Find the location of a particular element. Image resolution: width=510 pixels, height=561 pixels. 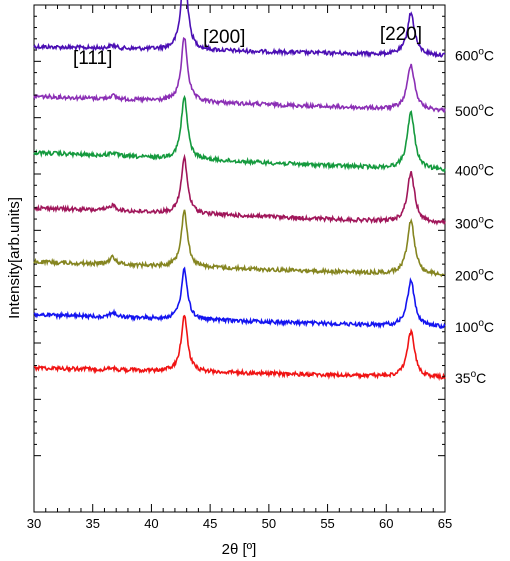

temp-label-group: 600oC 500oC 400oC 300oC 200oC 100oC 35oC is located at coordinates (474, 216).